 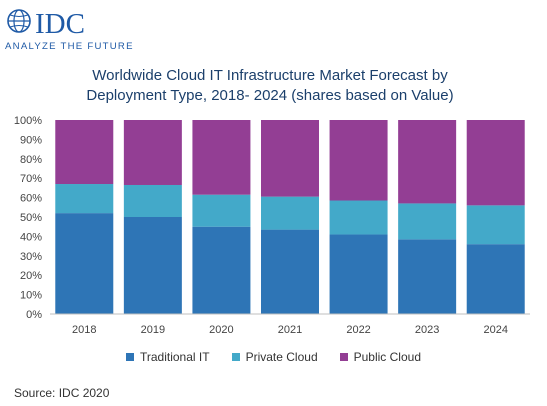 I want to click on y-tick-label: 60%, so click(x=31, y=199).